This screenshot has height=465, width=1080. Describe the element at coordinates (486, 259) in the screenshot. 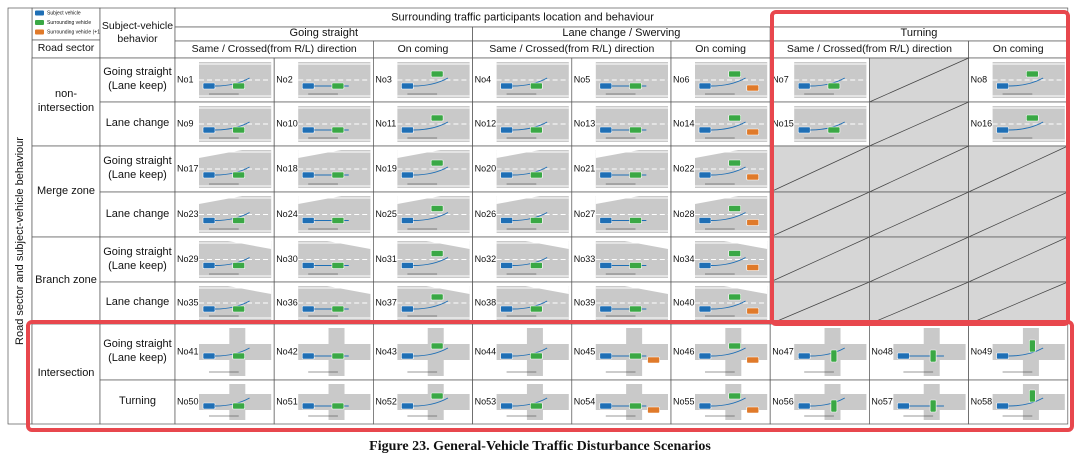

I see `scenario-id: No32` at that location.